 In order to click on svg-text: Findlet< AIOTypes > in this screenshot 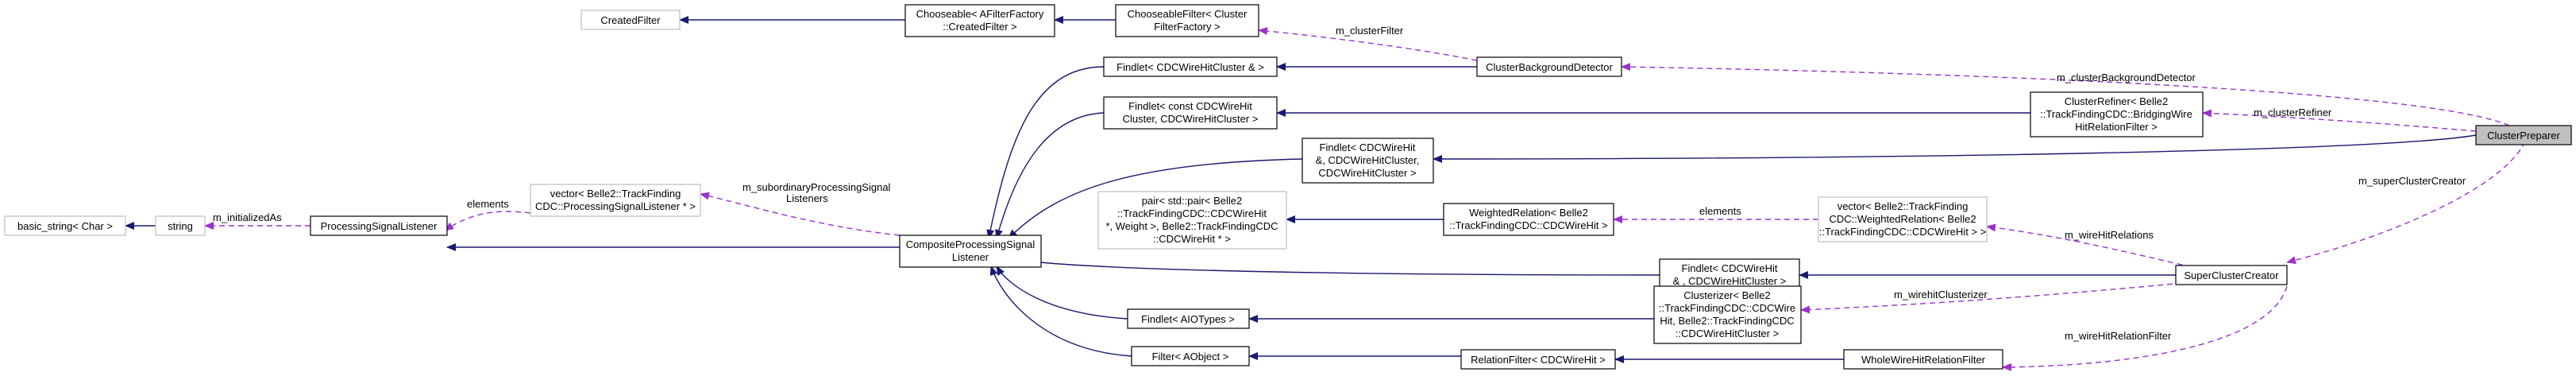, I will do `click(1188, 319)`.